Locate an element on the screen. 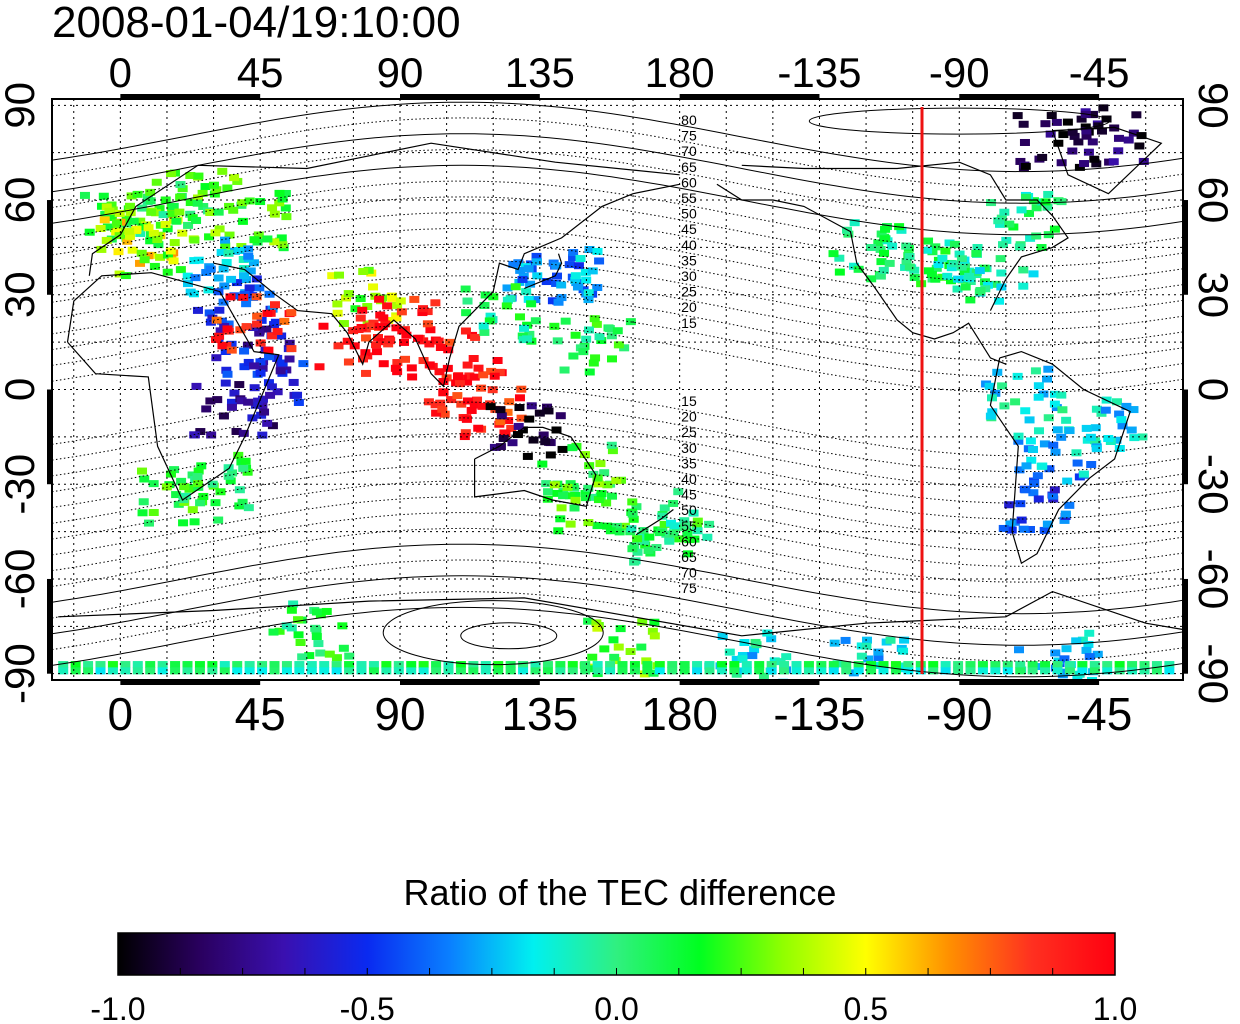 This screenshot has width=1240, height=1024. tec-cell-group is located at coordinates (1104, 426).